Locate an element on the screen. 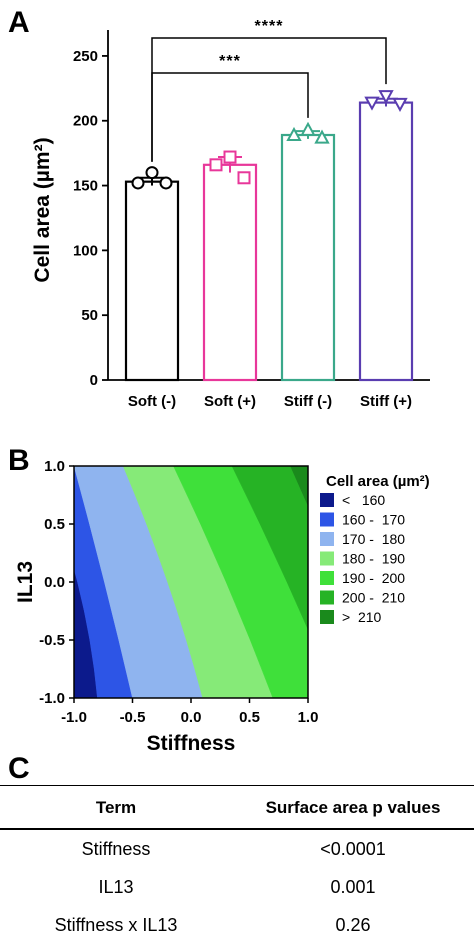 Image resolution: width=474 pixels, height=950 pixels. heatmap-x-tick-label: 1.0 is located at coordinates (308, 717).